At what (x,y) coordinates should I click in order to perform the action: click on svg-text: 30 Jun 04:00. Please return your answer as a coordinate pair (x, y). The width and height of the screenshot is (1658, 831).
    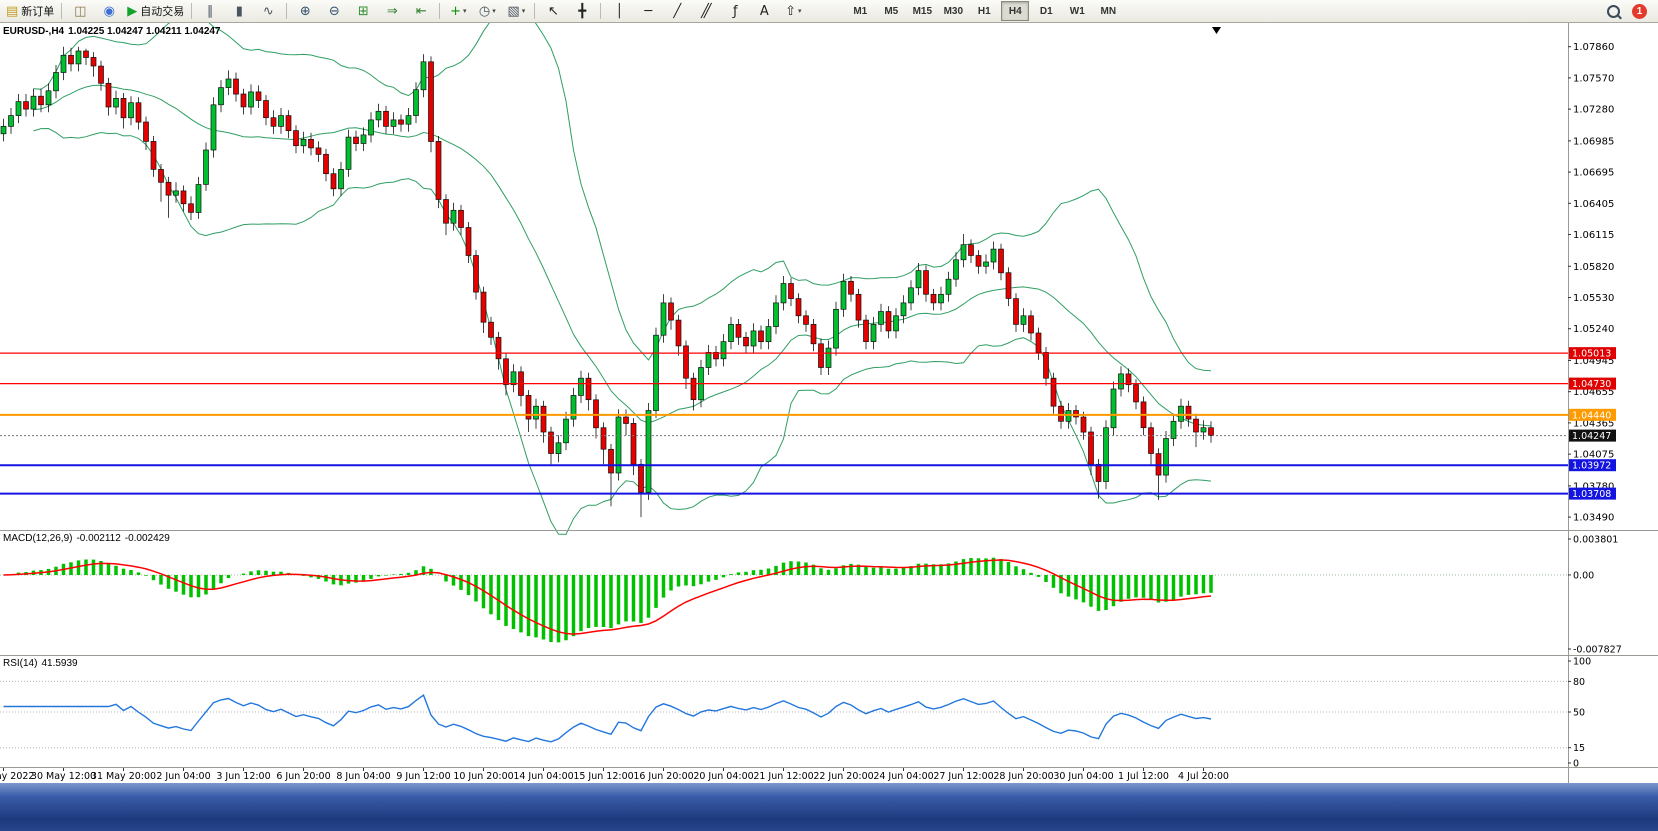
    Looking at the image, I should click on (1083, 776).